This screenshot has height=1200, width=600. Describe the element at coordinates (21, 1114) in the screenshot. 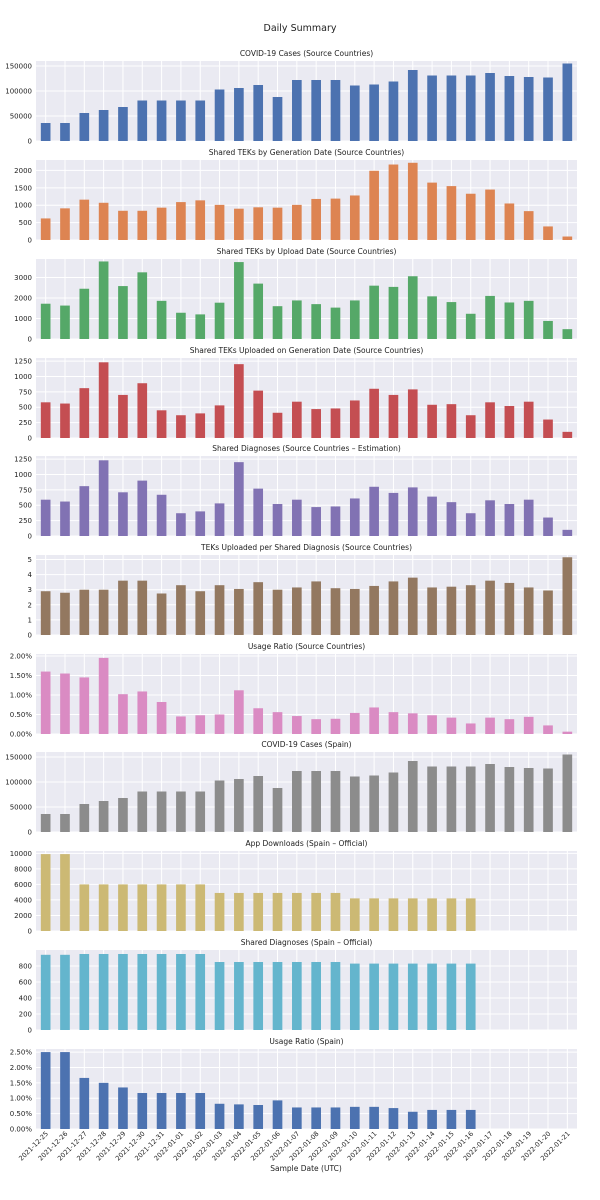

I see `y-tick-label: 0.50%` at that location.